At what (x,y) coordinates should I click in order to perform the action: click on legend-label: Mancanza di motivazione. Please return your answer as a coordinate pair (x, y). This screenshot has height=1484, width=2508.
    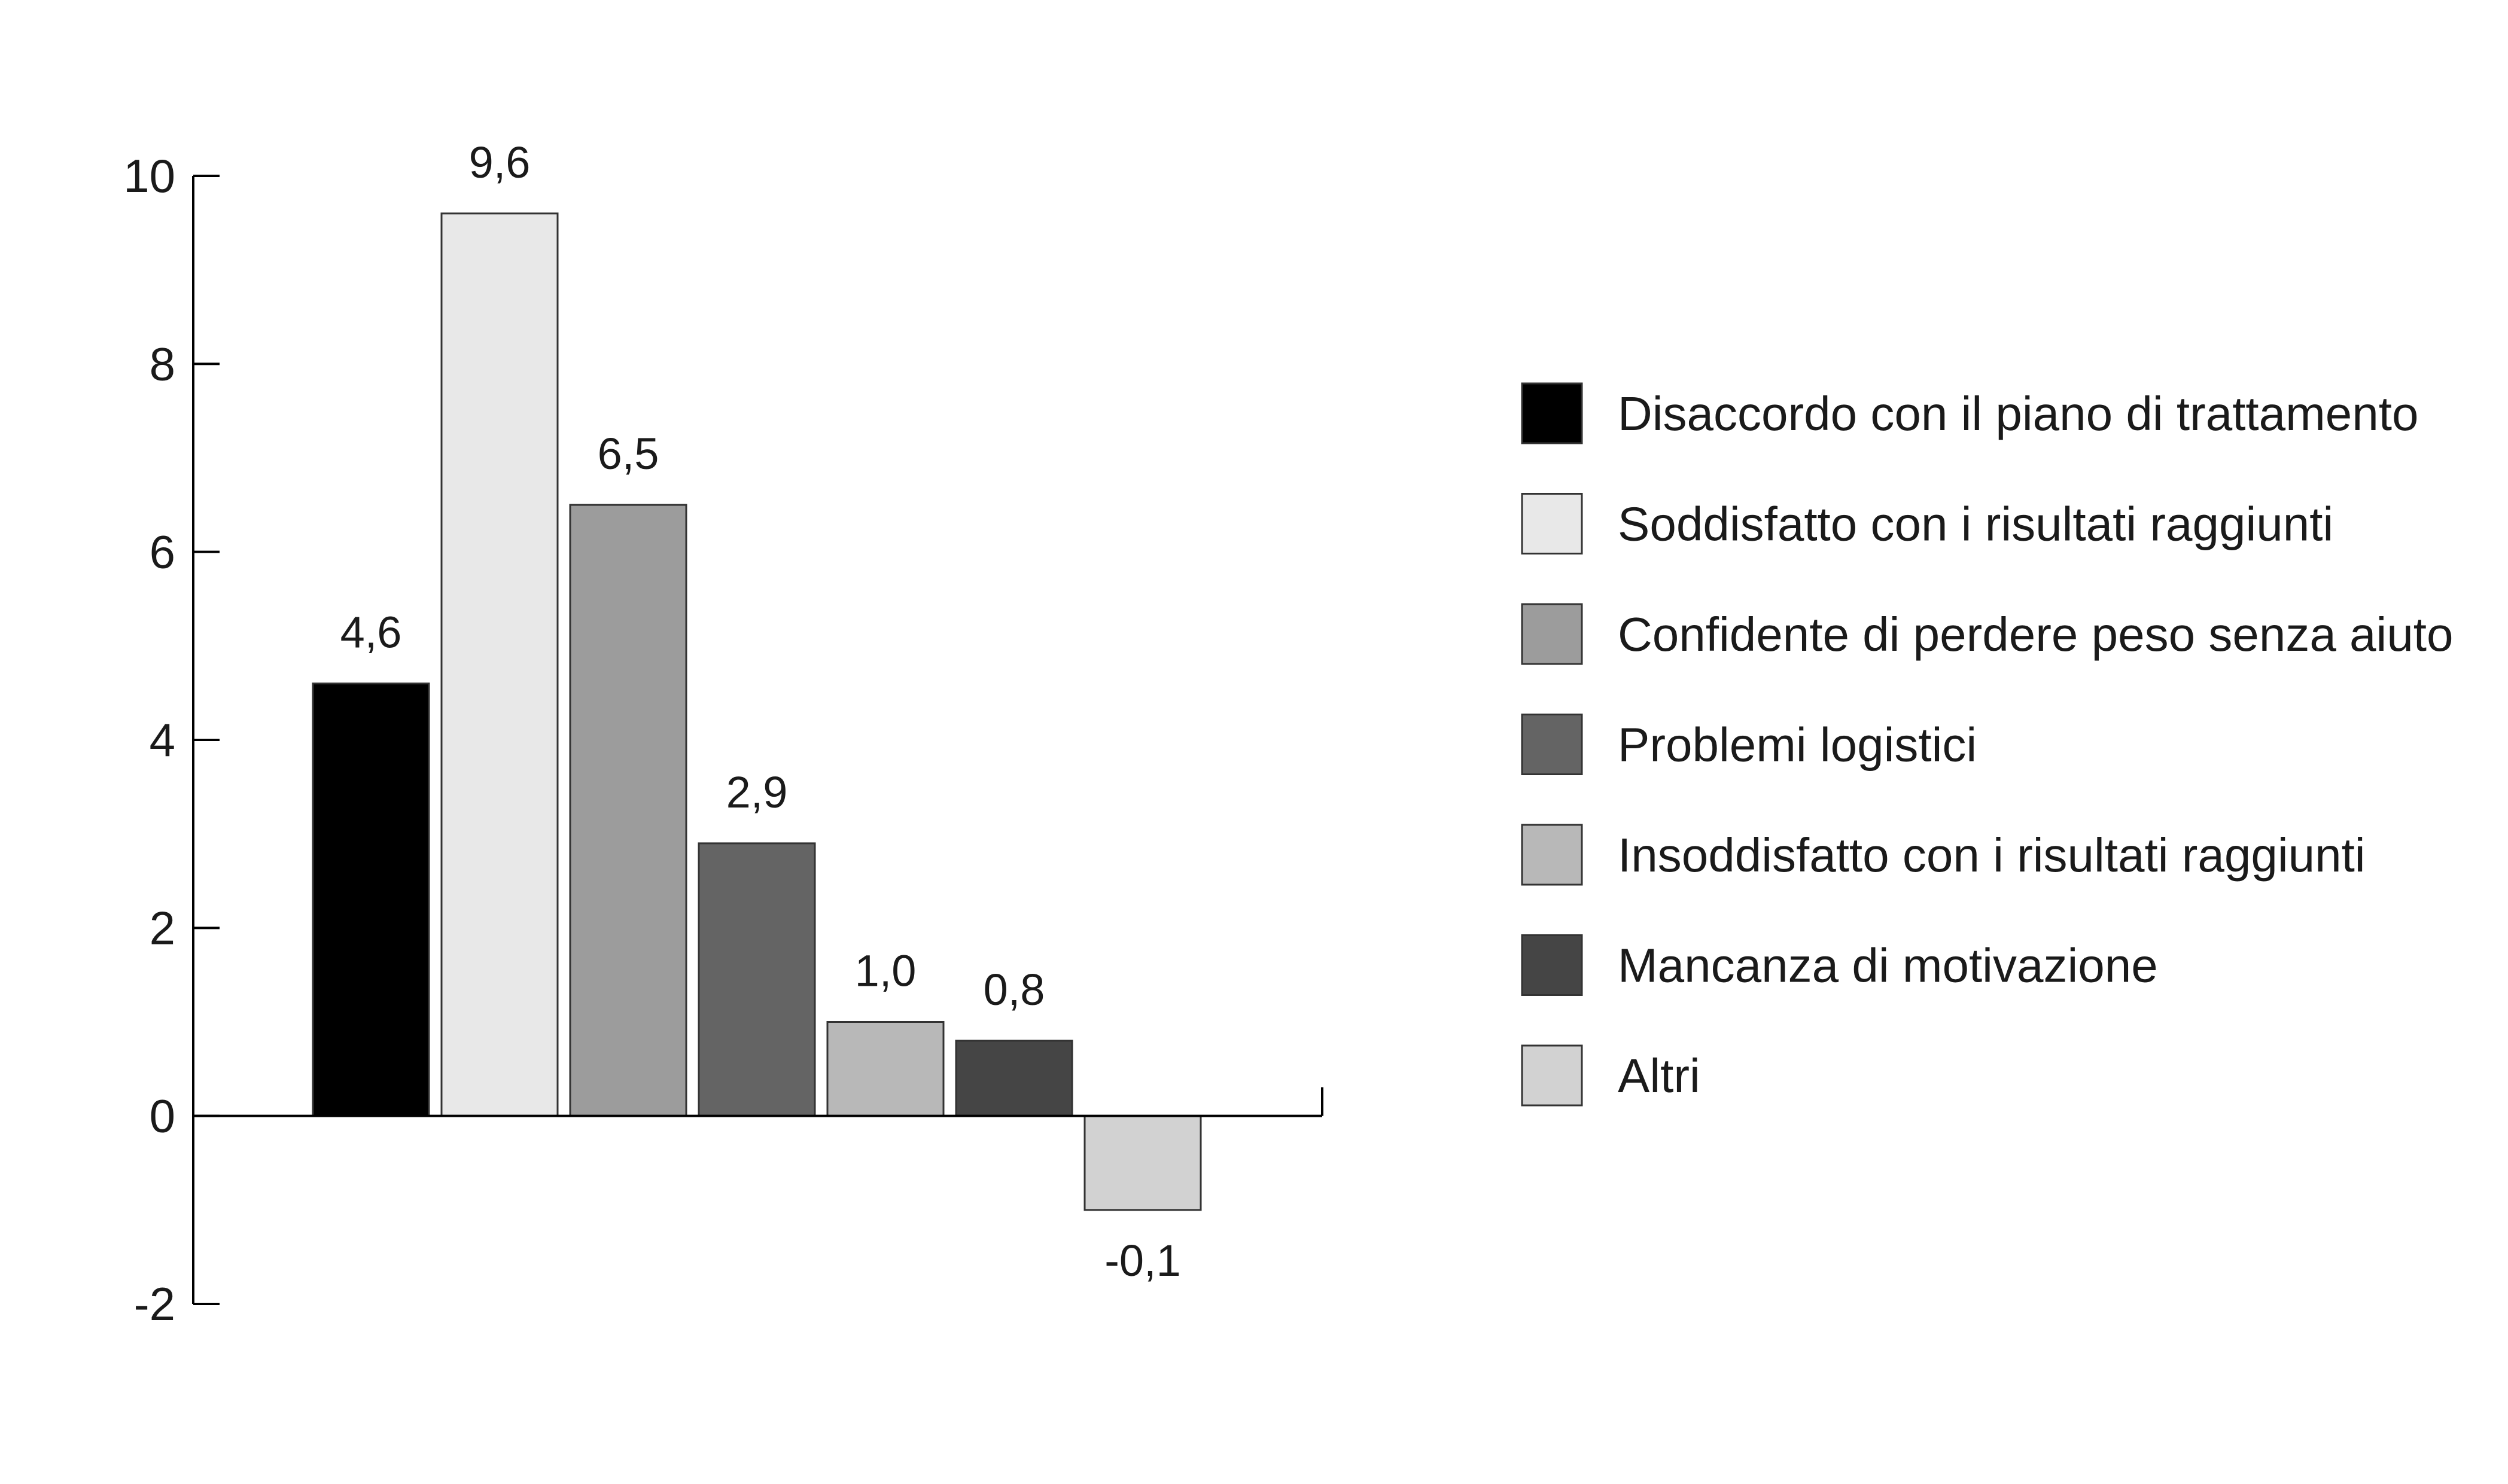
    Looking at the image, I should click on (1888, 965).